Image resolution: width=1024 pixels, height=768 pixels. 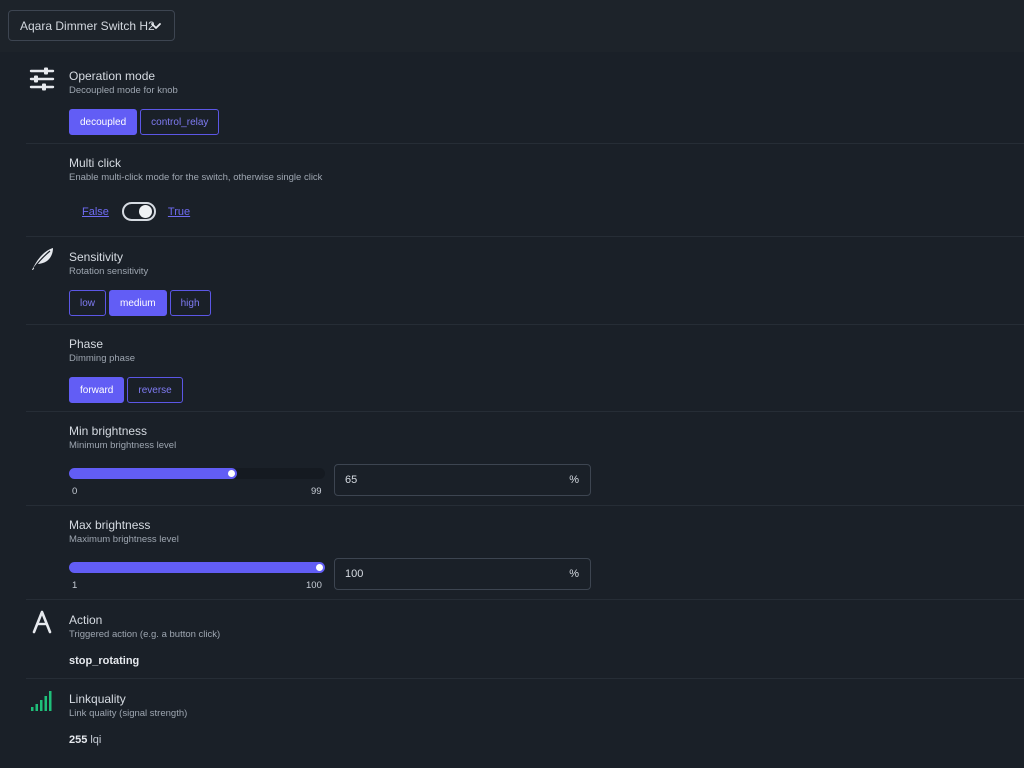 What do you see at coordinates (156, 26) in the screenshot?
I see `chevron-down-icon` at bounding box center [156, 26].